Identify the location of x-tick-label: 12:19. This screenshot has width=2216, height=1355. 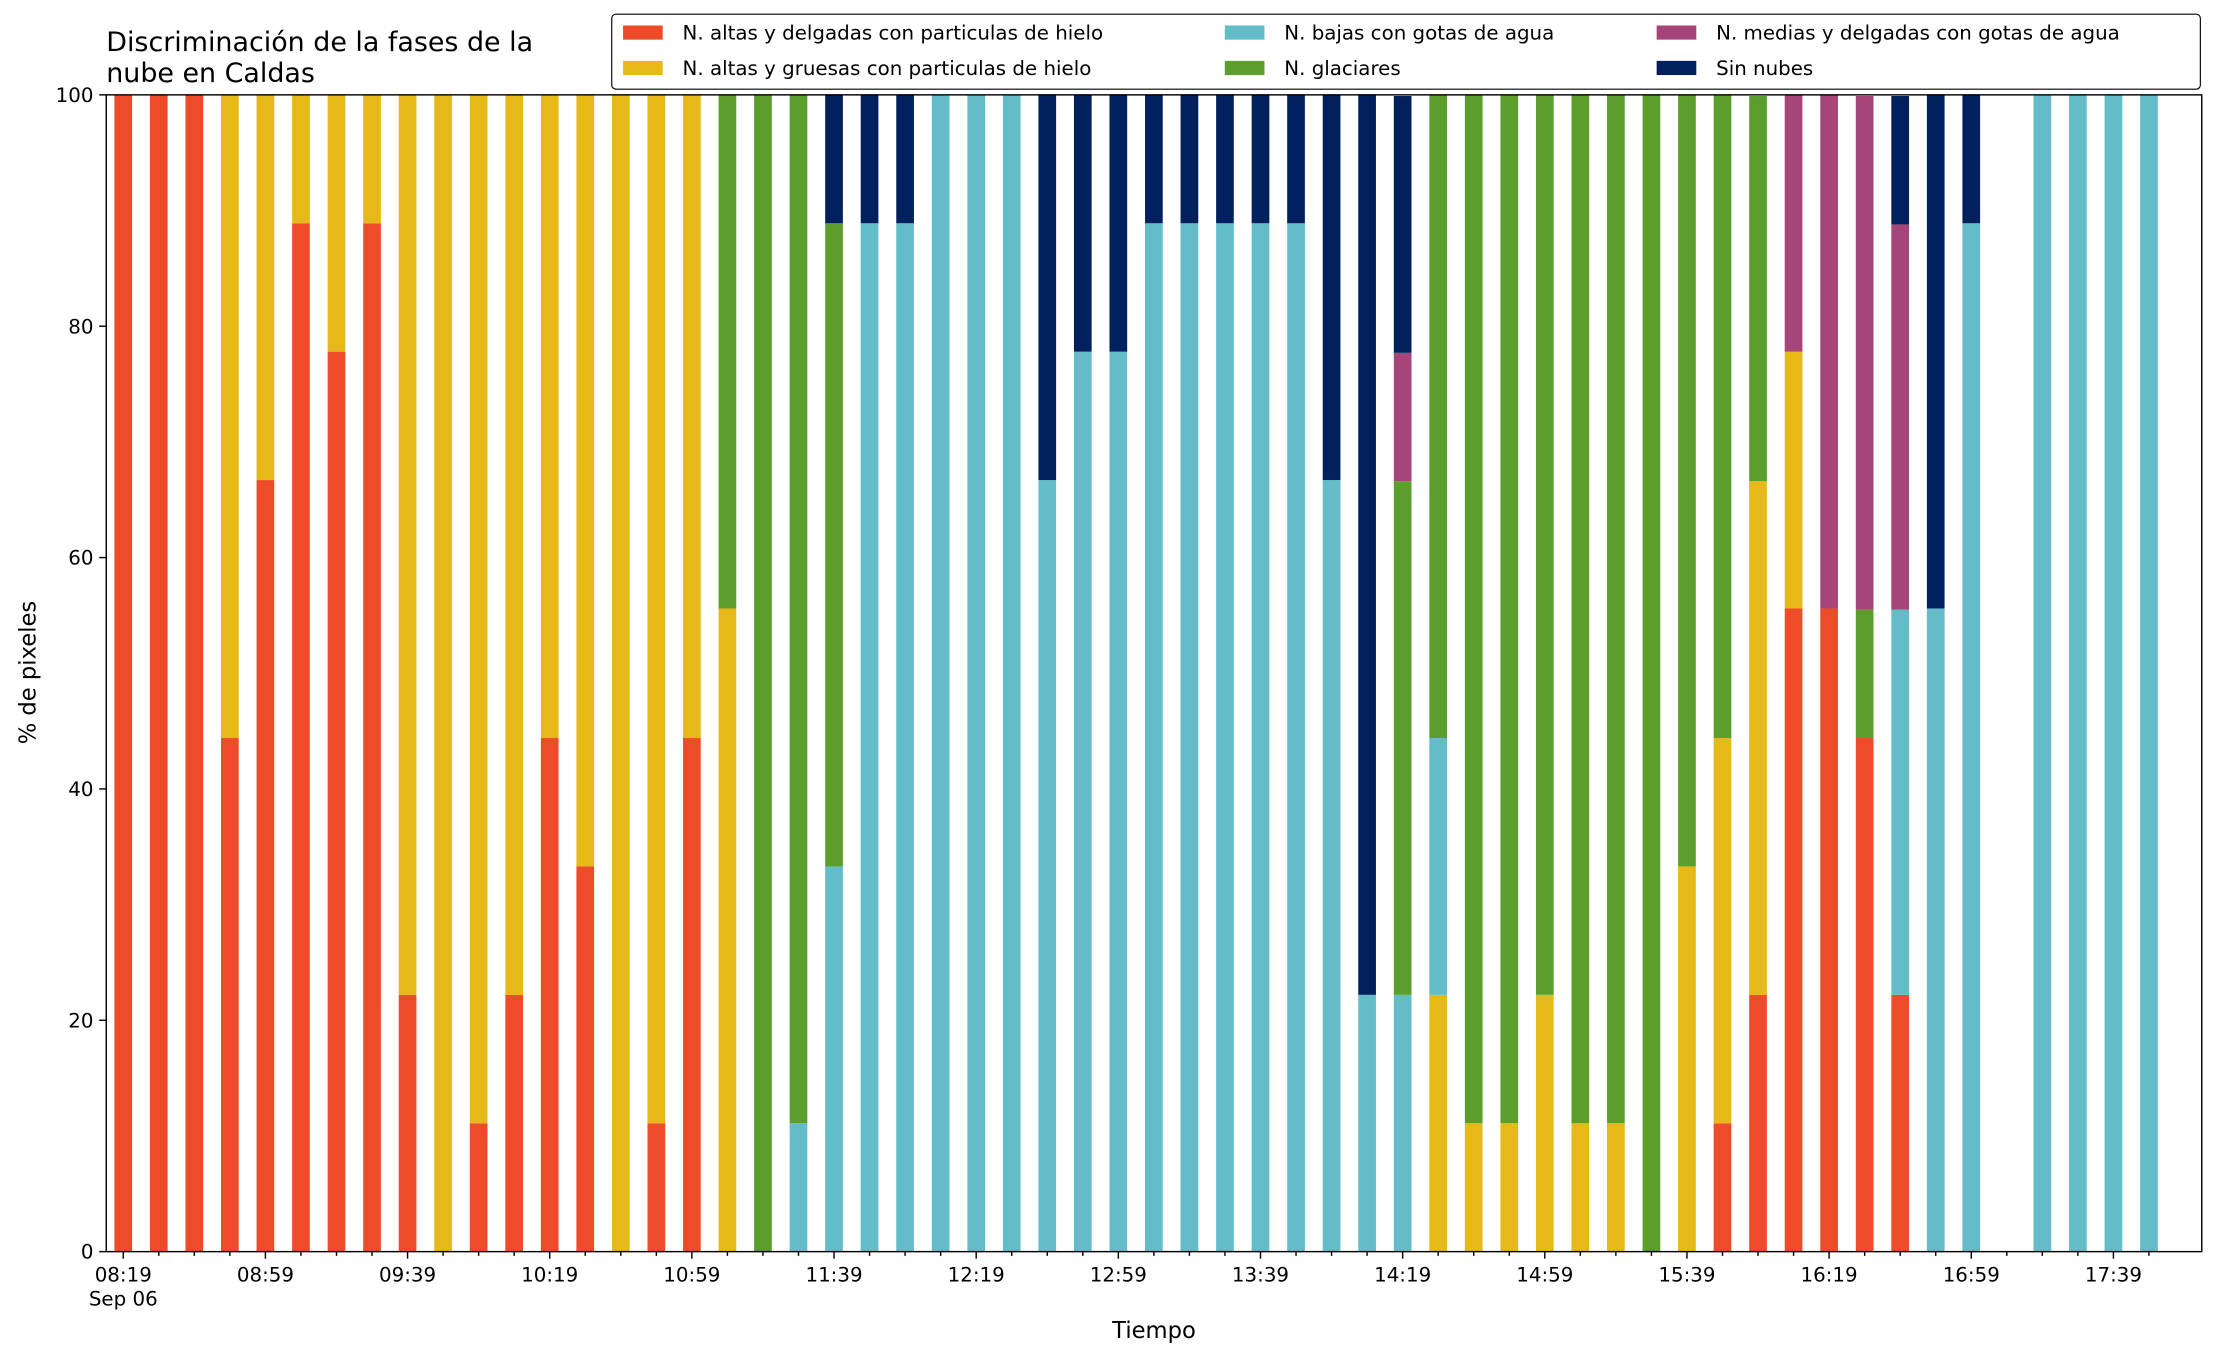
(976, 1274).